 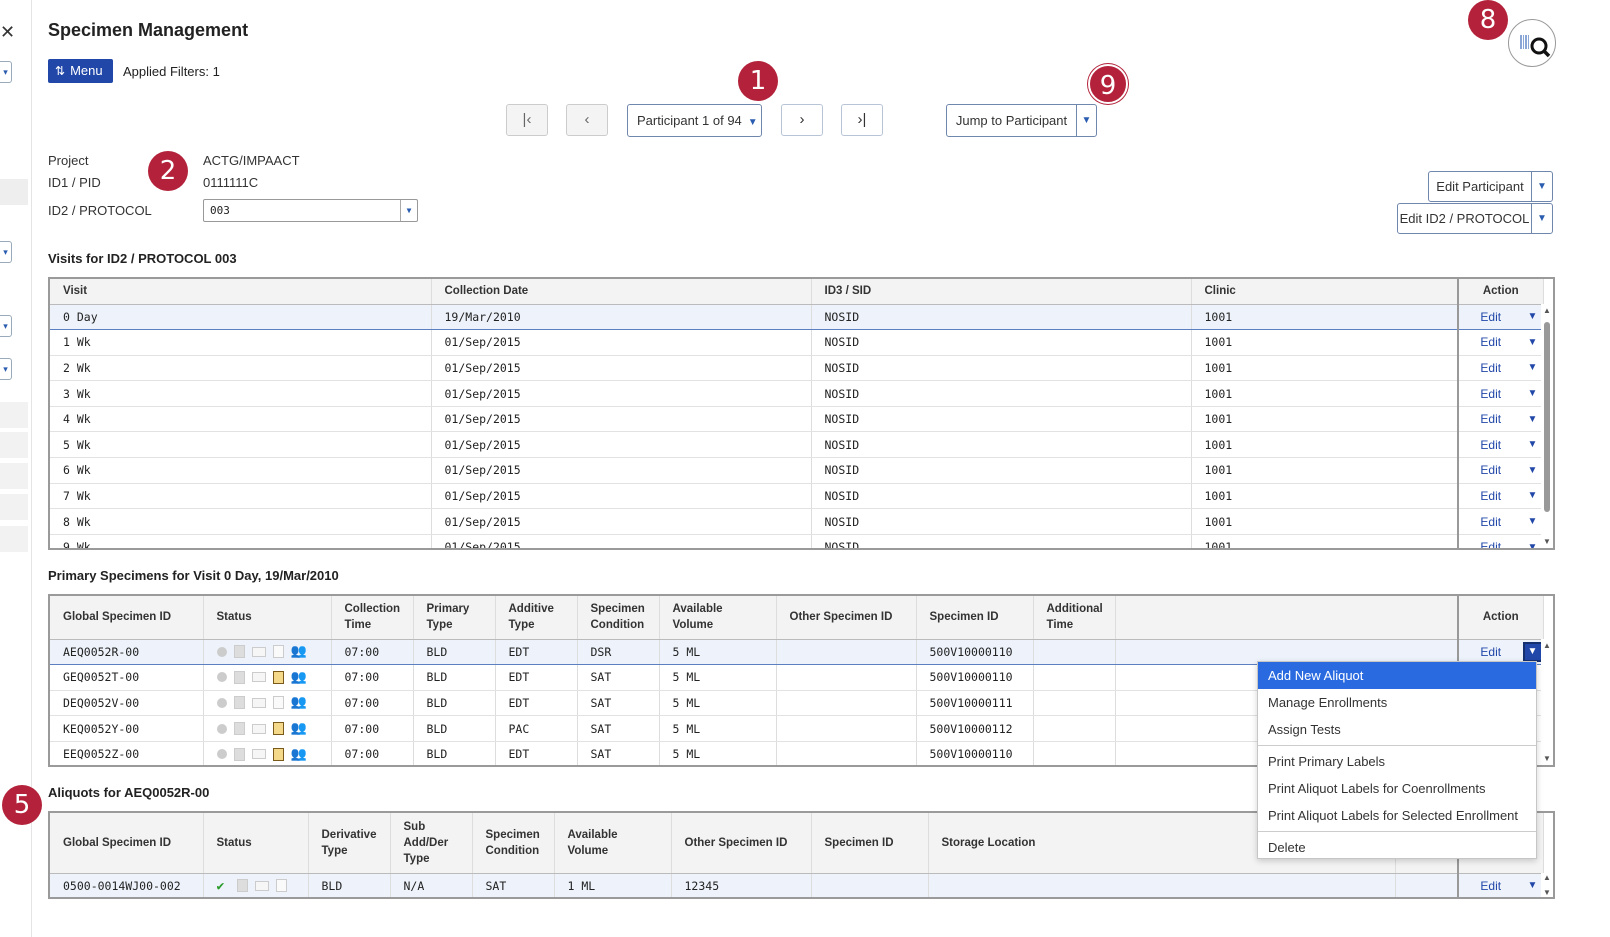 What do you see at coordinates (797, 419) in the screenshot?
I see `table-row: 4 Wk 01/Sep/2015 NOSID 1001 Edit ▼` at bounding box center [797, 419].